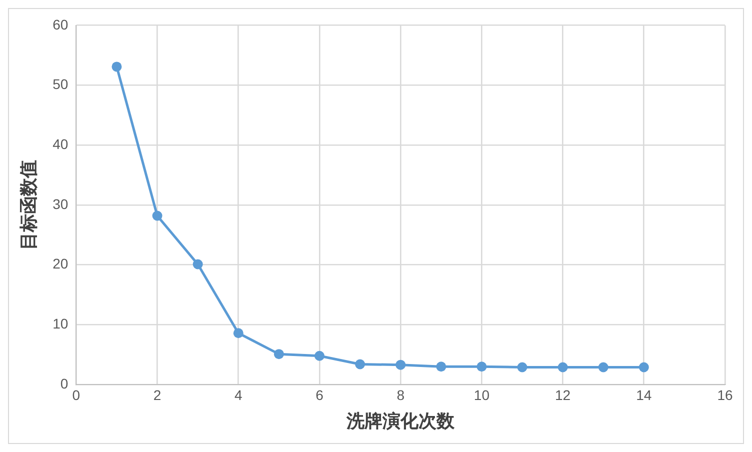 Image resolution: width=752 pixels, height=452 pixels. I want to click on x-axis-title: 洗牌演化次数, so click(401, 421).